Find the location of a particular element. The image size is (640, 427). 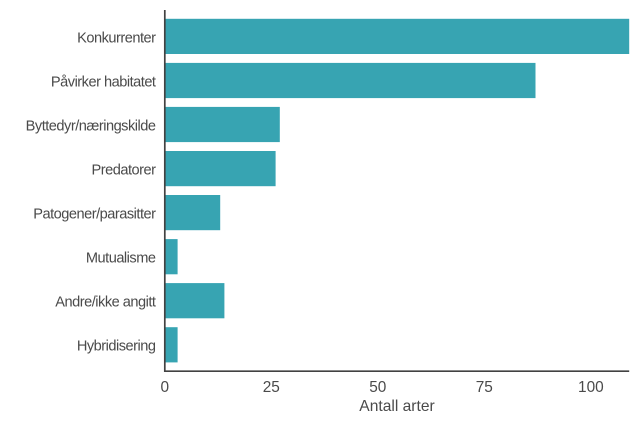

svg-text: 75 is located at coordinates (484, 387).